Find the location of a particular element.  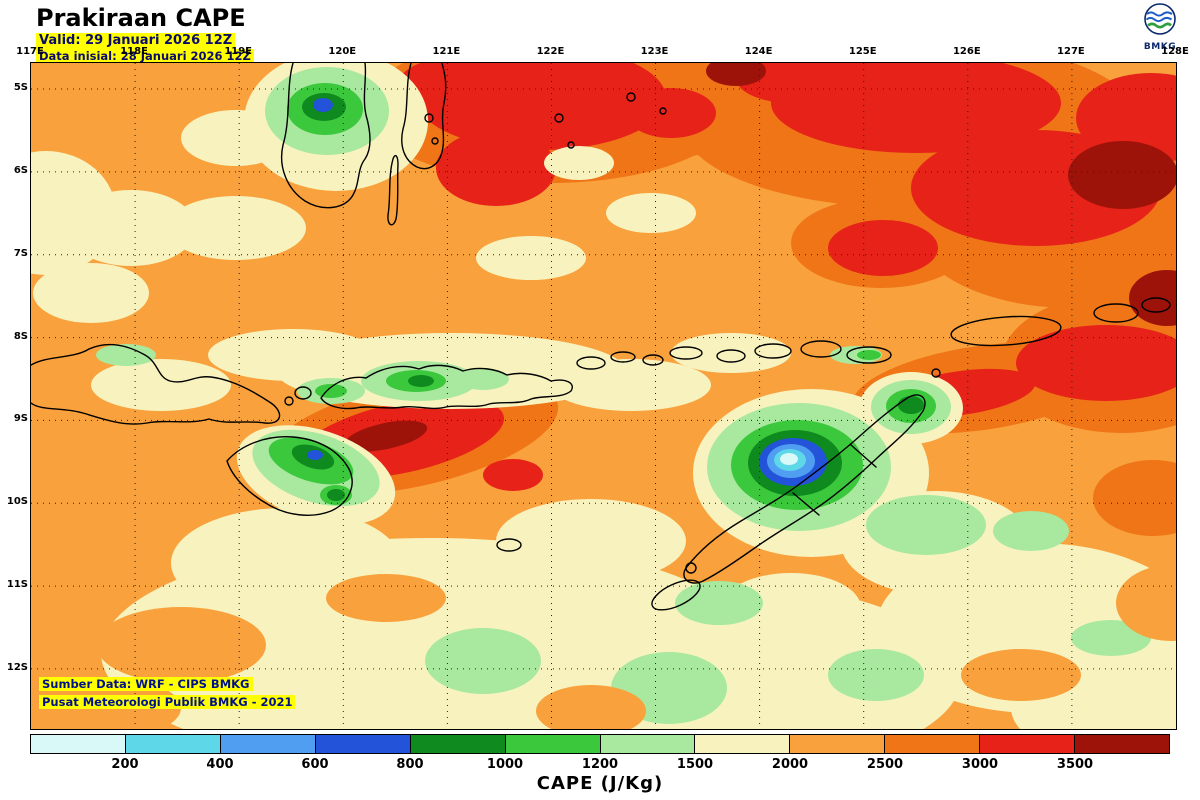

cape-colorbar is located at coordinates (600, 744).